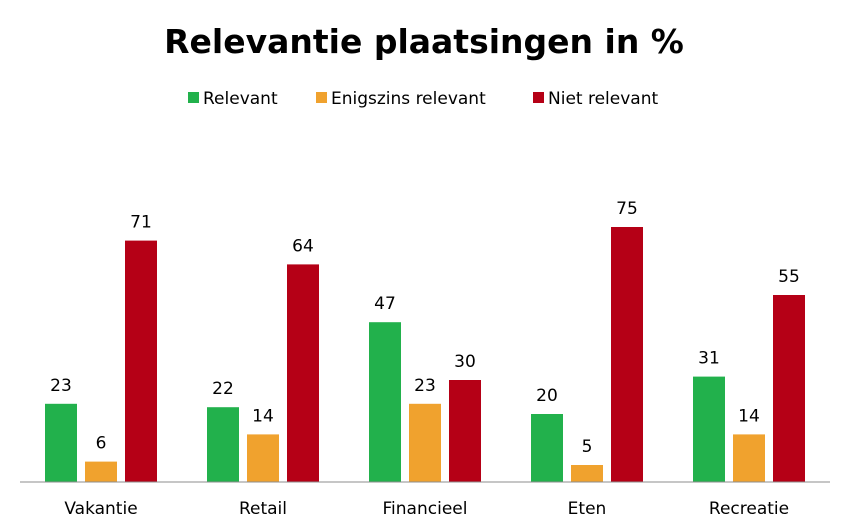  I want to click on data-label: 64, so click(303, 246).